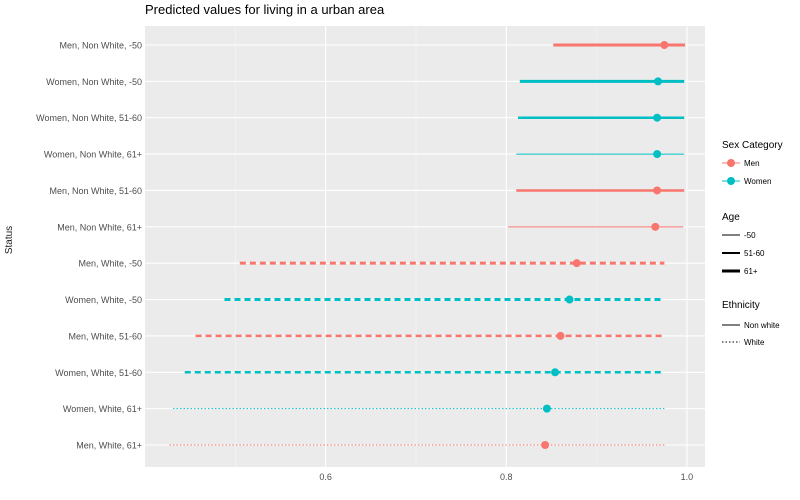 The height and width of the screenshot is (500, 800). Describe the element at coordinates (731, 163) in the screenshot. I see `legend-key-men-point` at that location.